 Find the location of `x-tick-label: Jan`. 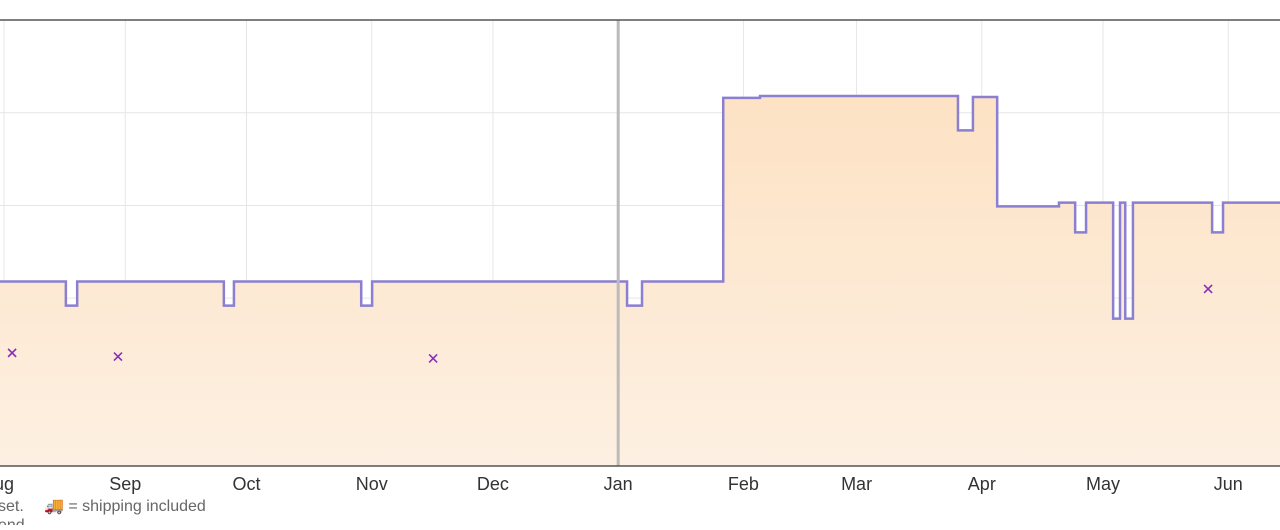

x-tick-label: Jan is located at coordinates (618, 484).